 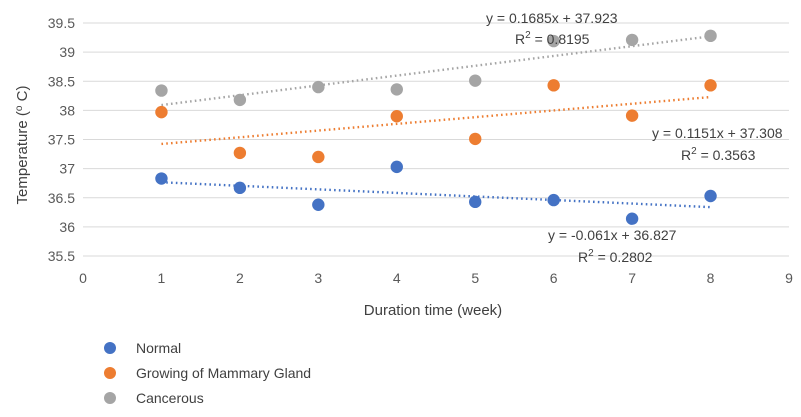 I want to click on y-tick-label: 36, so click(x=67, y=227).